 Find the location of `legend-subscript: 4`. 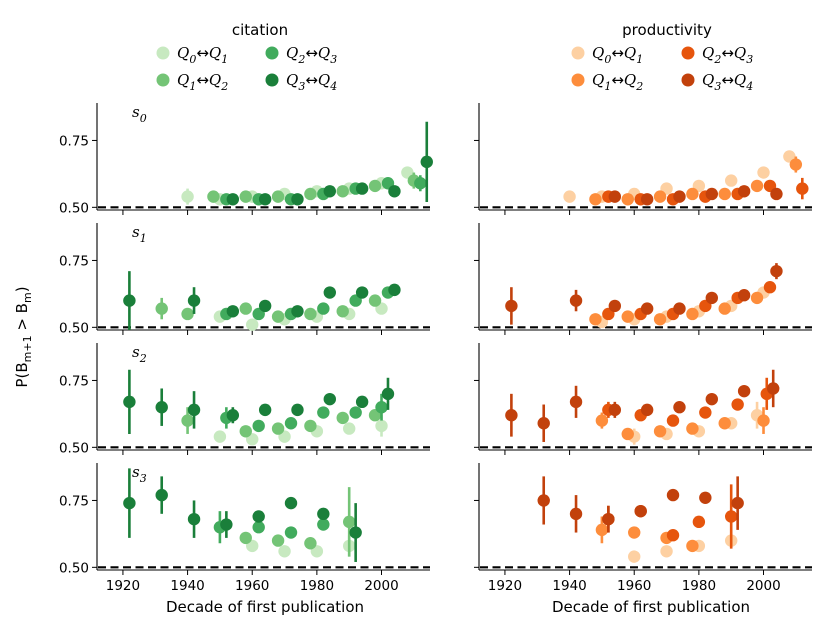

legend-subscript: 4 is located at coordinates (749, 86).